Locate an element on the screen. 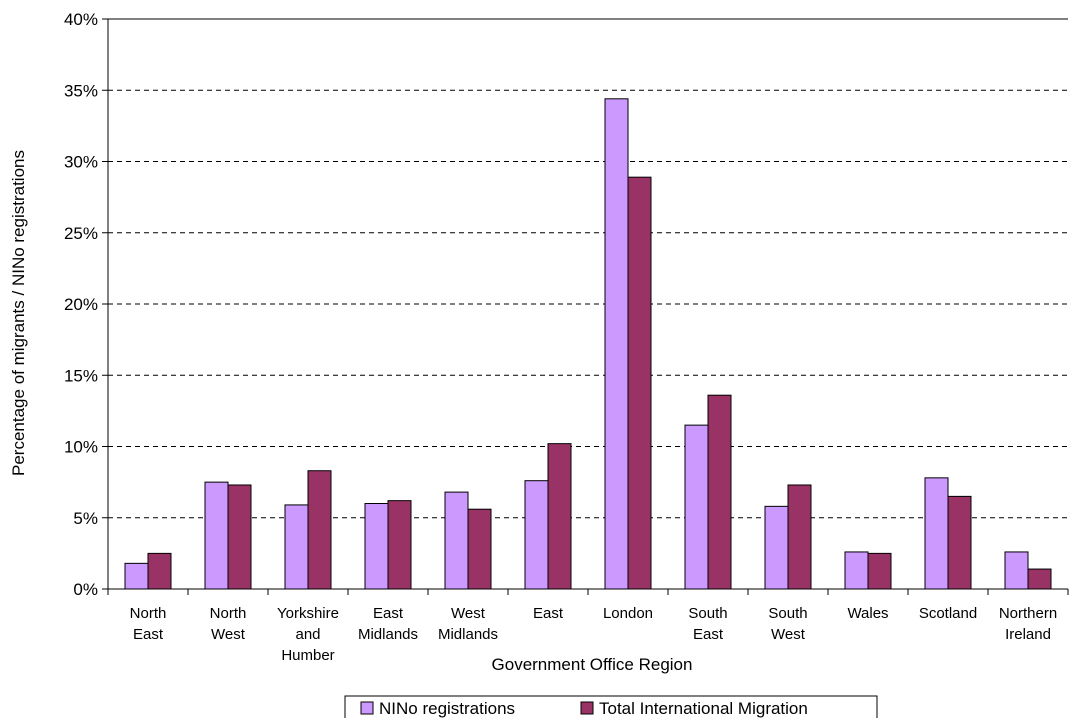 This screenshot has height=723, width=1069. x-tick-label: North West is located at coordinates (228, 624).